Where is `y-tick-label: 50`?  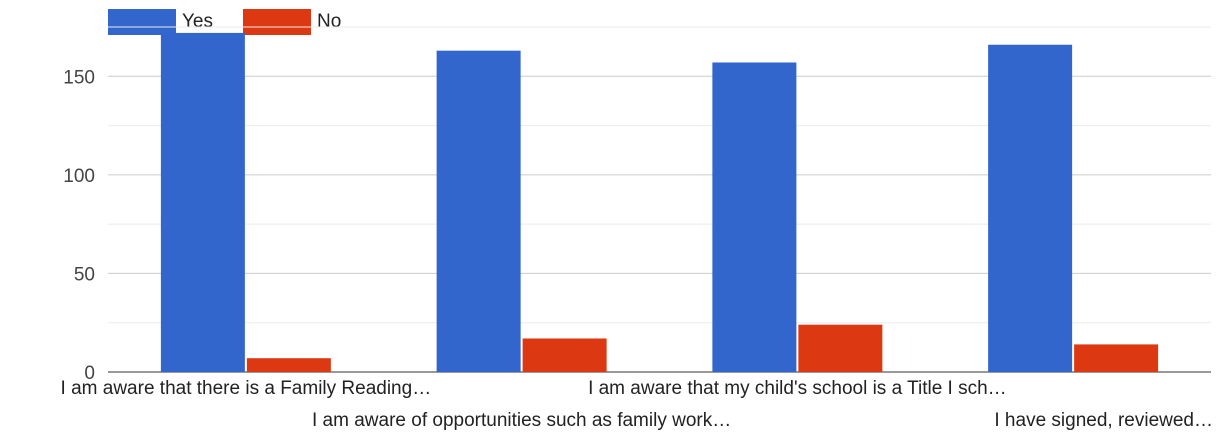
y-tick-label: 50 is located at coordinates (84, 274).